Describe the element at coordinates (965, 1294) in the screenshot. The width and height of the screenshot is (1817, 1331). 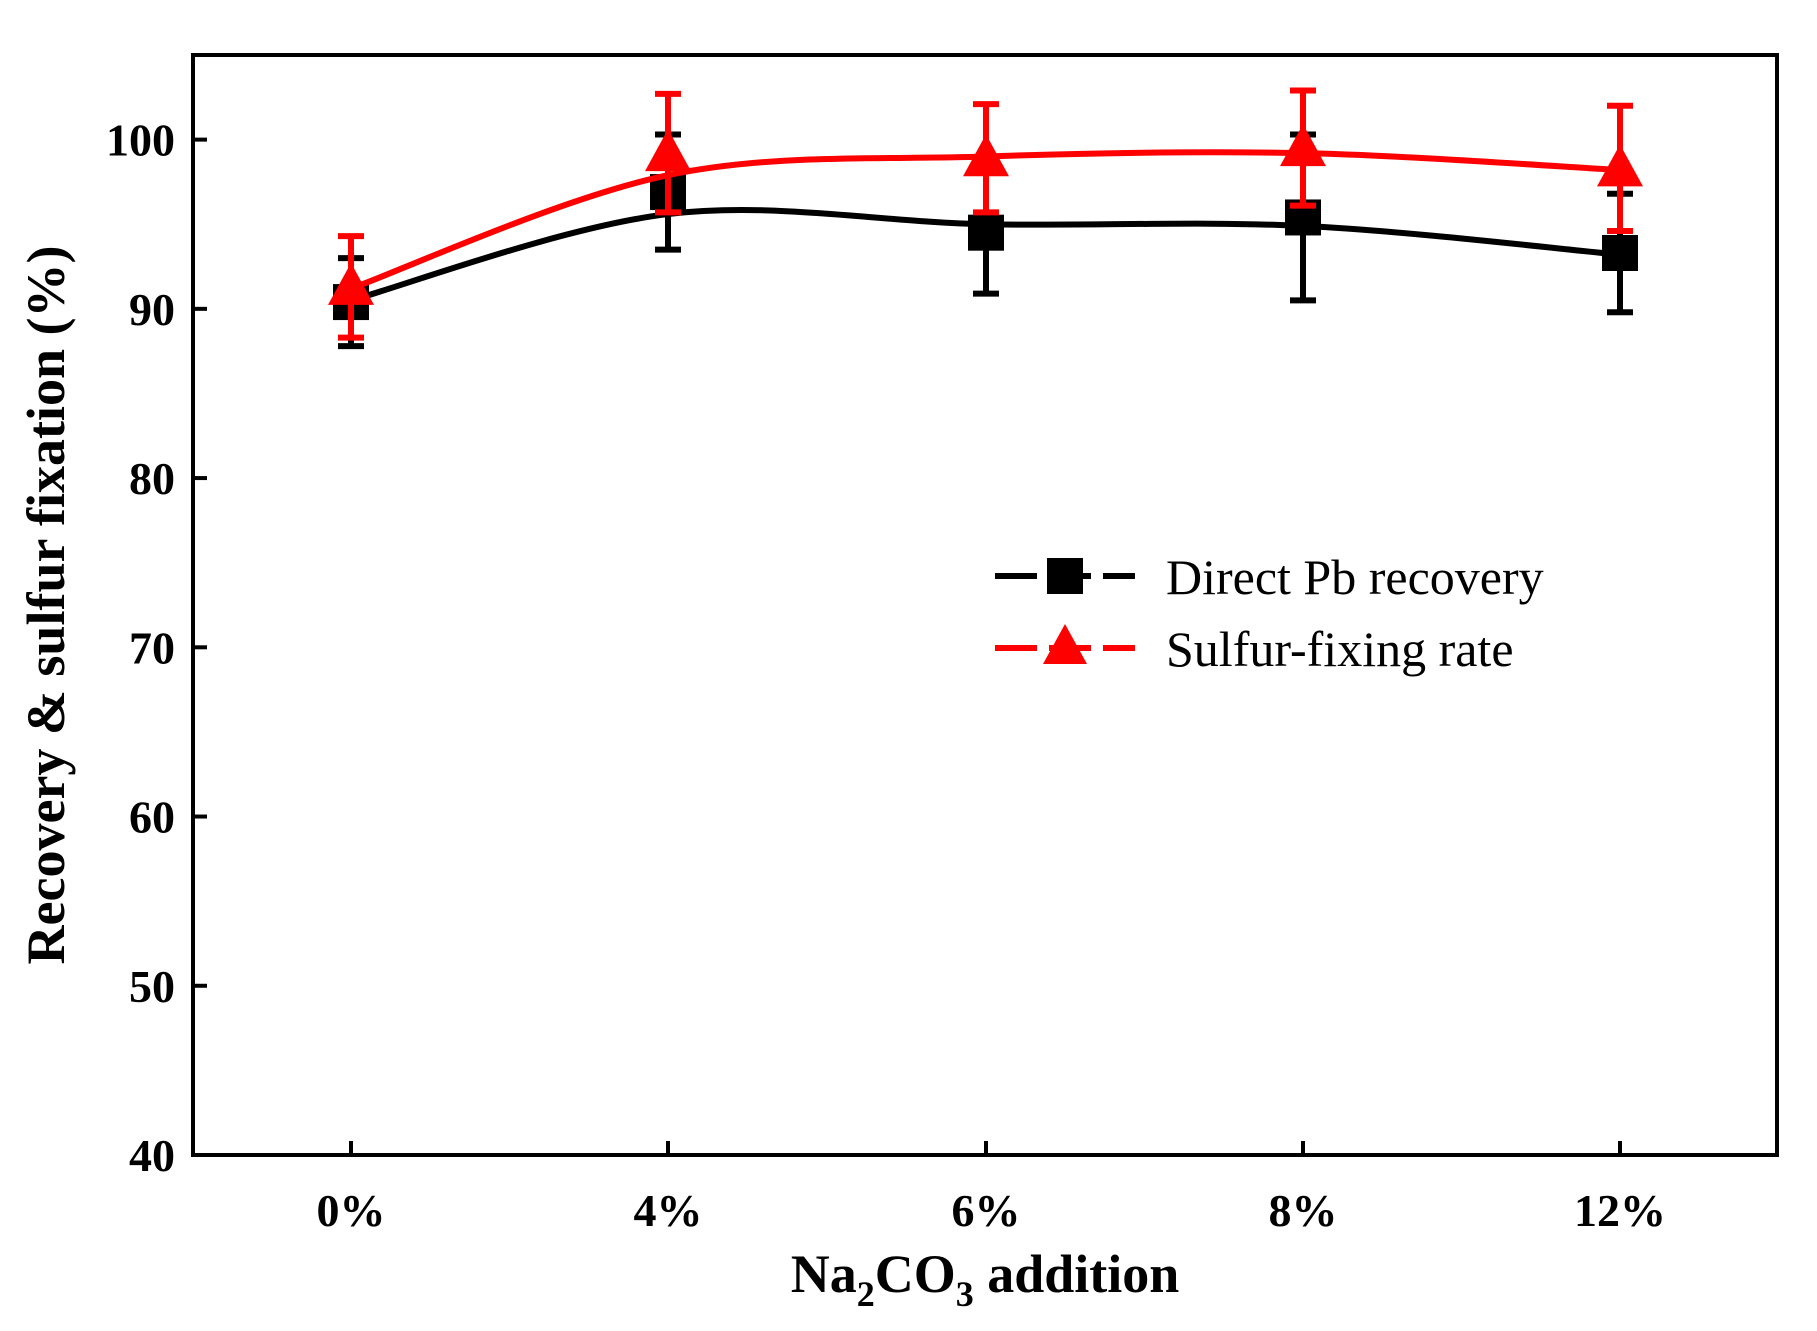
I see `x-axis-title-subscript: 3` at that location.